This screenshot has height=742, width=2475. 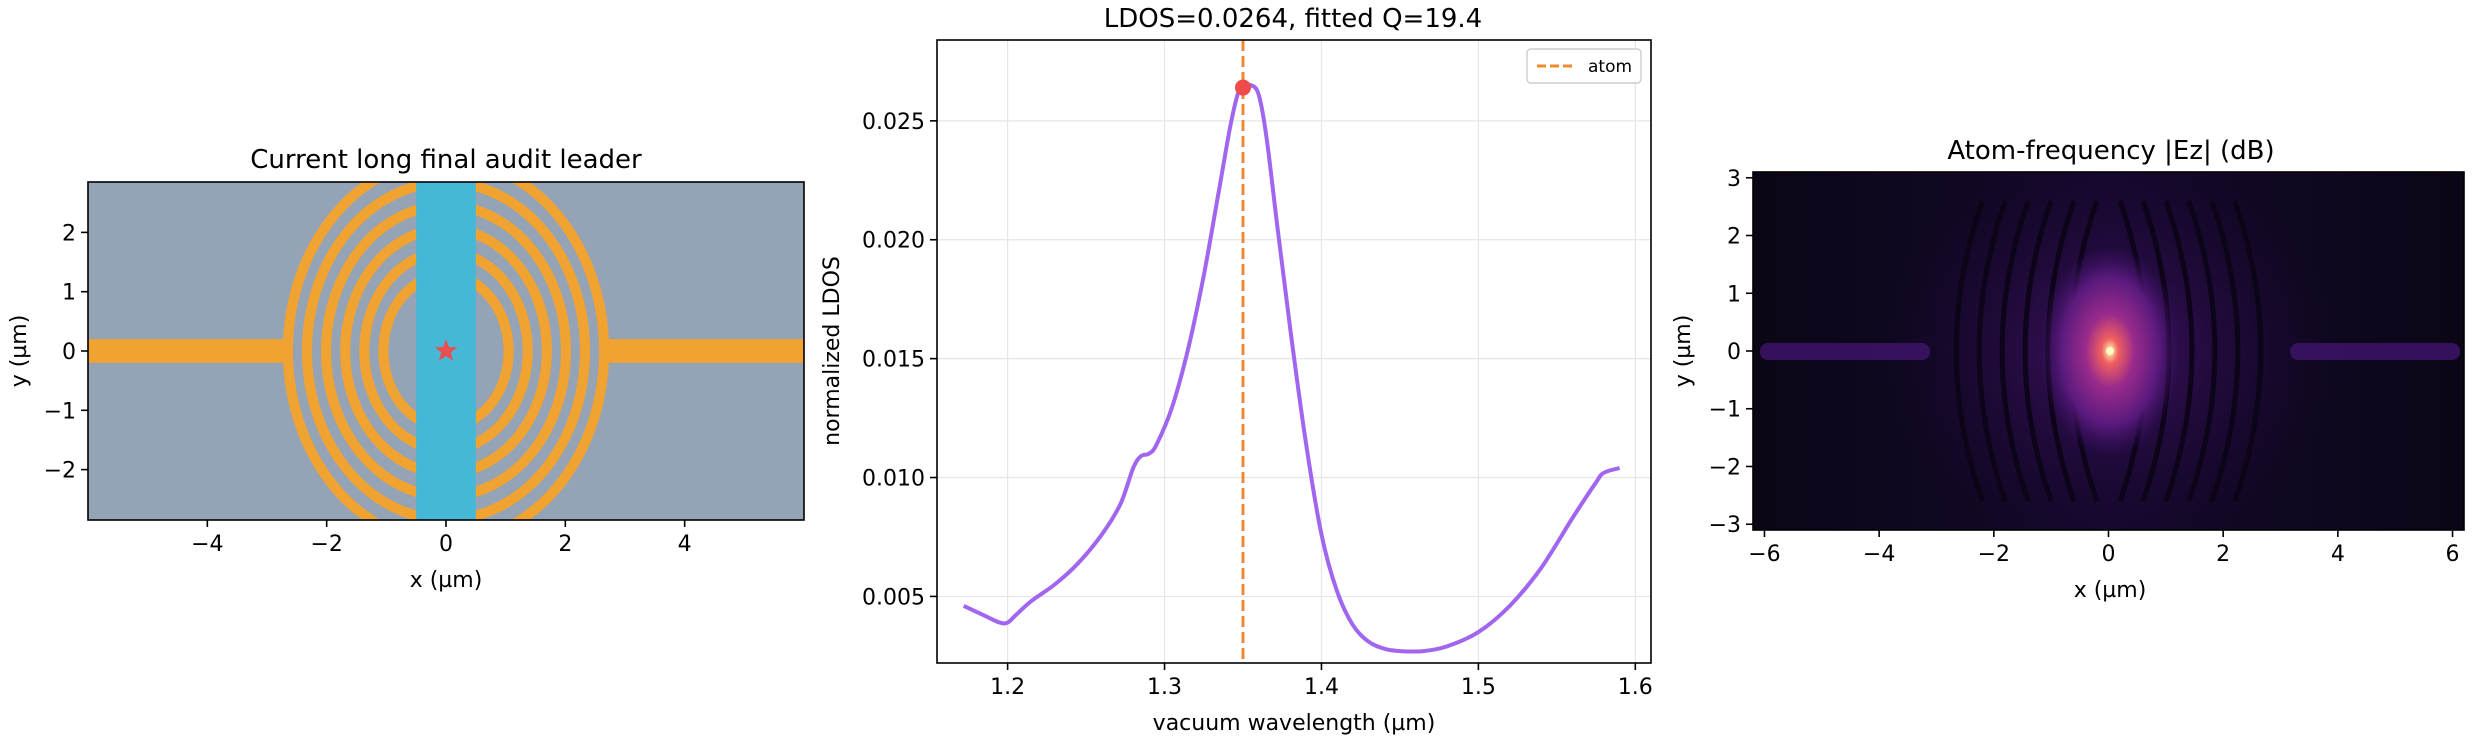 I want to click on geometry-xlabel: x (µm), so click(x=446, y=580).